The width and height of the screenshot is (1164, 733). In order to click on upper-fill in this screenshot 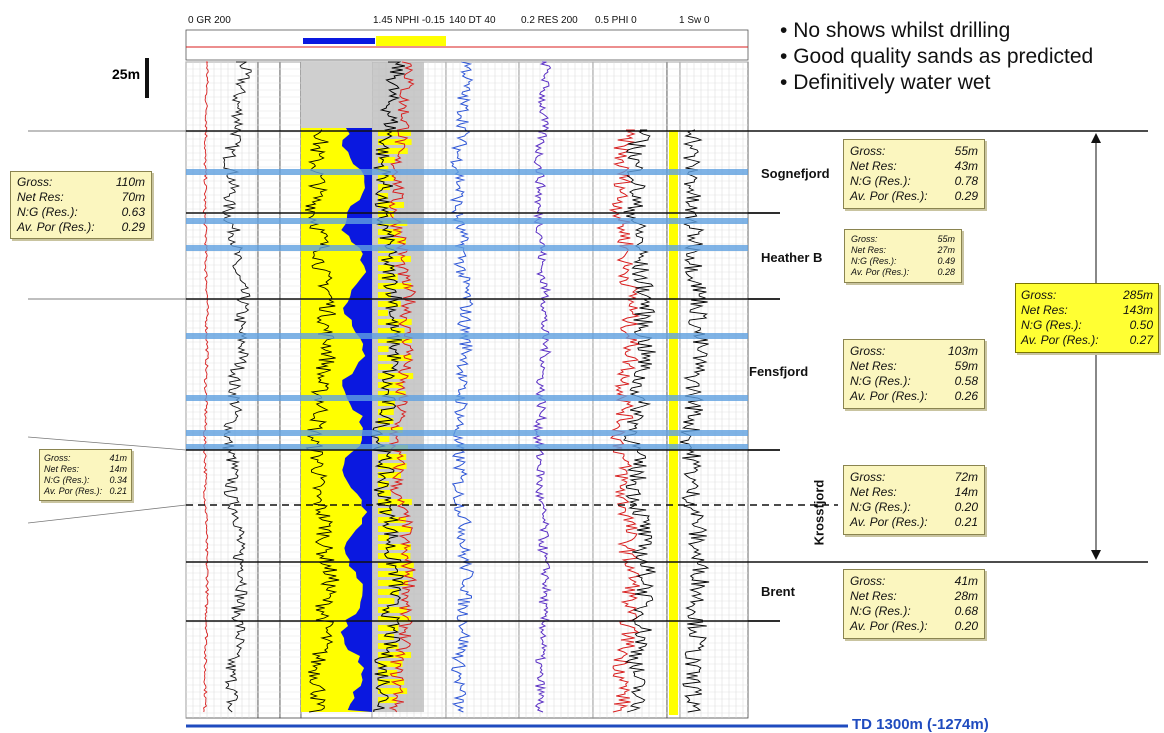, I will do `click(336, 95)`.